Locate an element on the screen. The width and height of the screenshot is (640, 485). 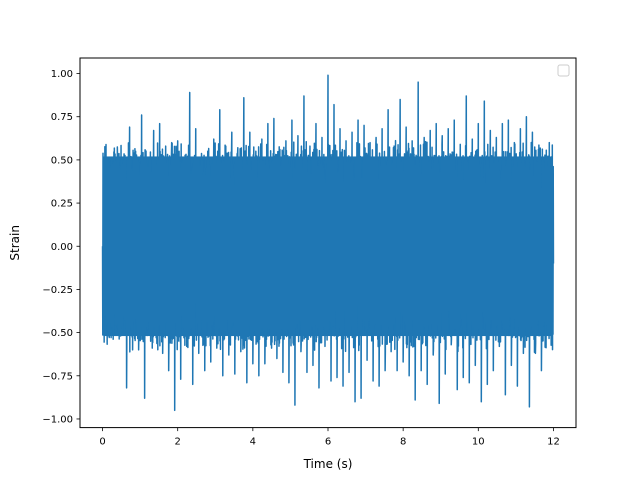
y-axis-ticks: −1.00 −0.75 −0.50 −0.25 0.00 0.25 0.50 0.75 1.00 is located at coordinates (61, 247).